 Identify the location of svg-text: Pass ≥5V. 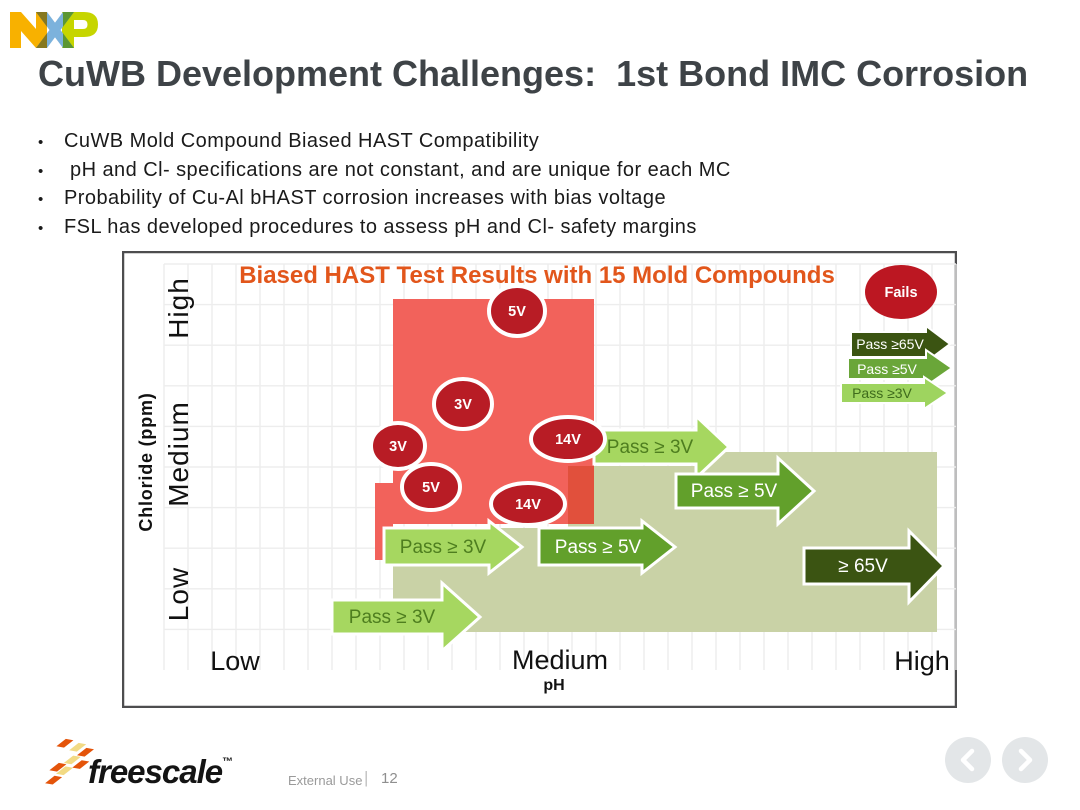
(887, 369).